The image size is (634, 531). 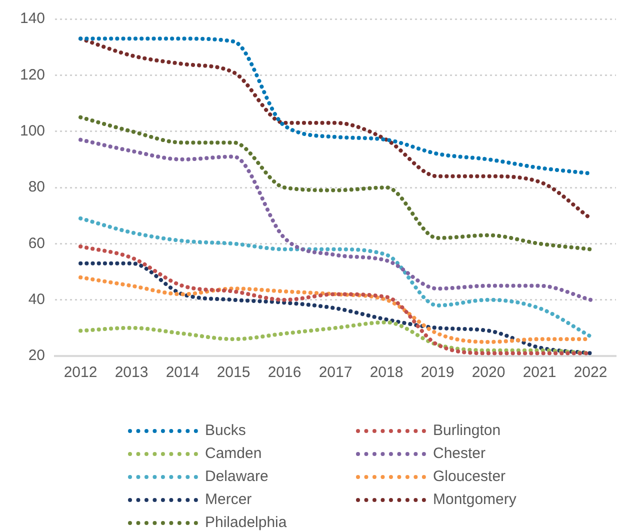 What do you see at coordinates (33, 131) in the screenshot?
I see `y-tick-label: 100` at bounding box center [33, 131].